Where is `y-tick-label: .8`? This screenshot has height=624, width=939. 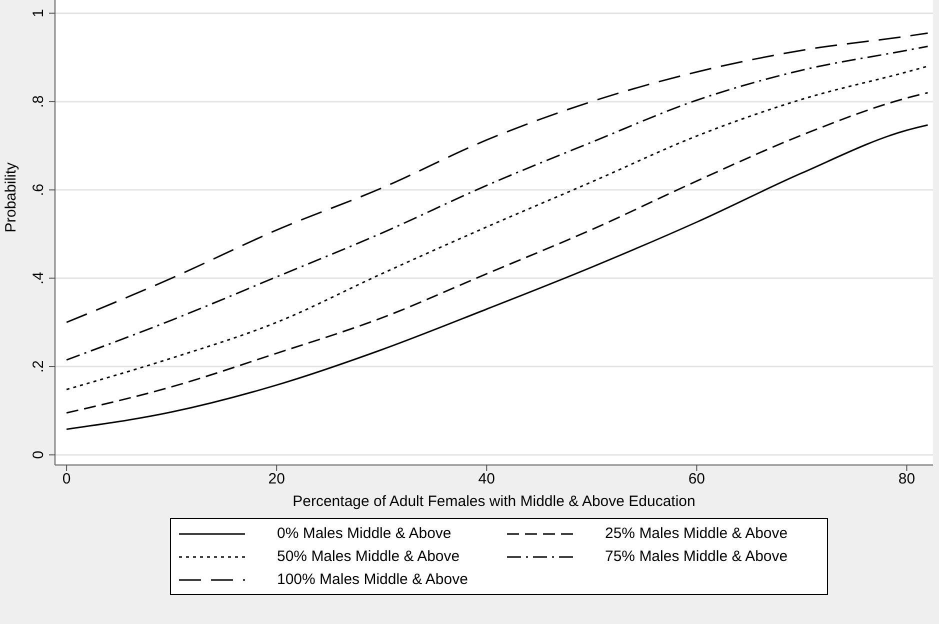 y-tick-label: .8 is located at coordinates (38, 101).